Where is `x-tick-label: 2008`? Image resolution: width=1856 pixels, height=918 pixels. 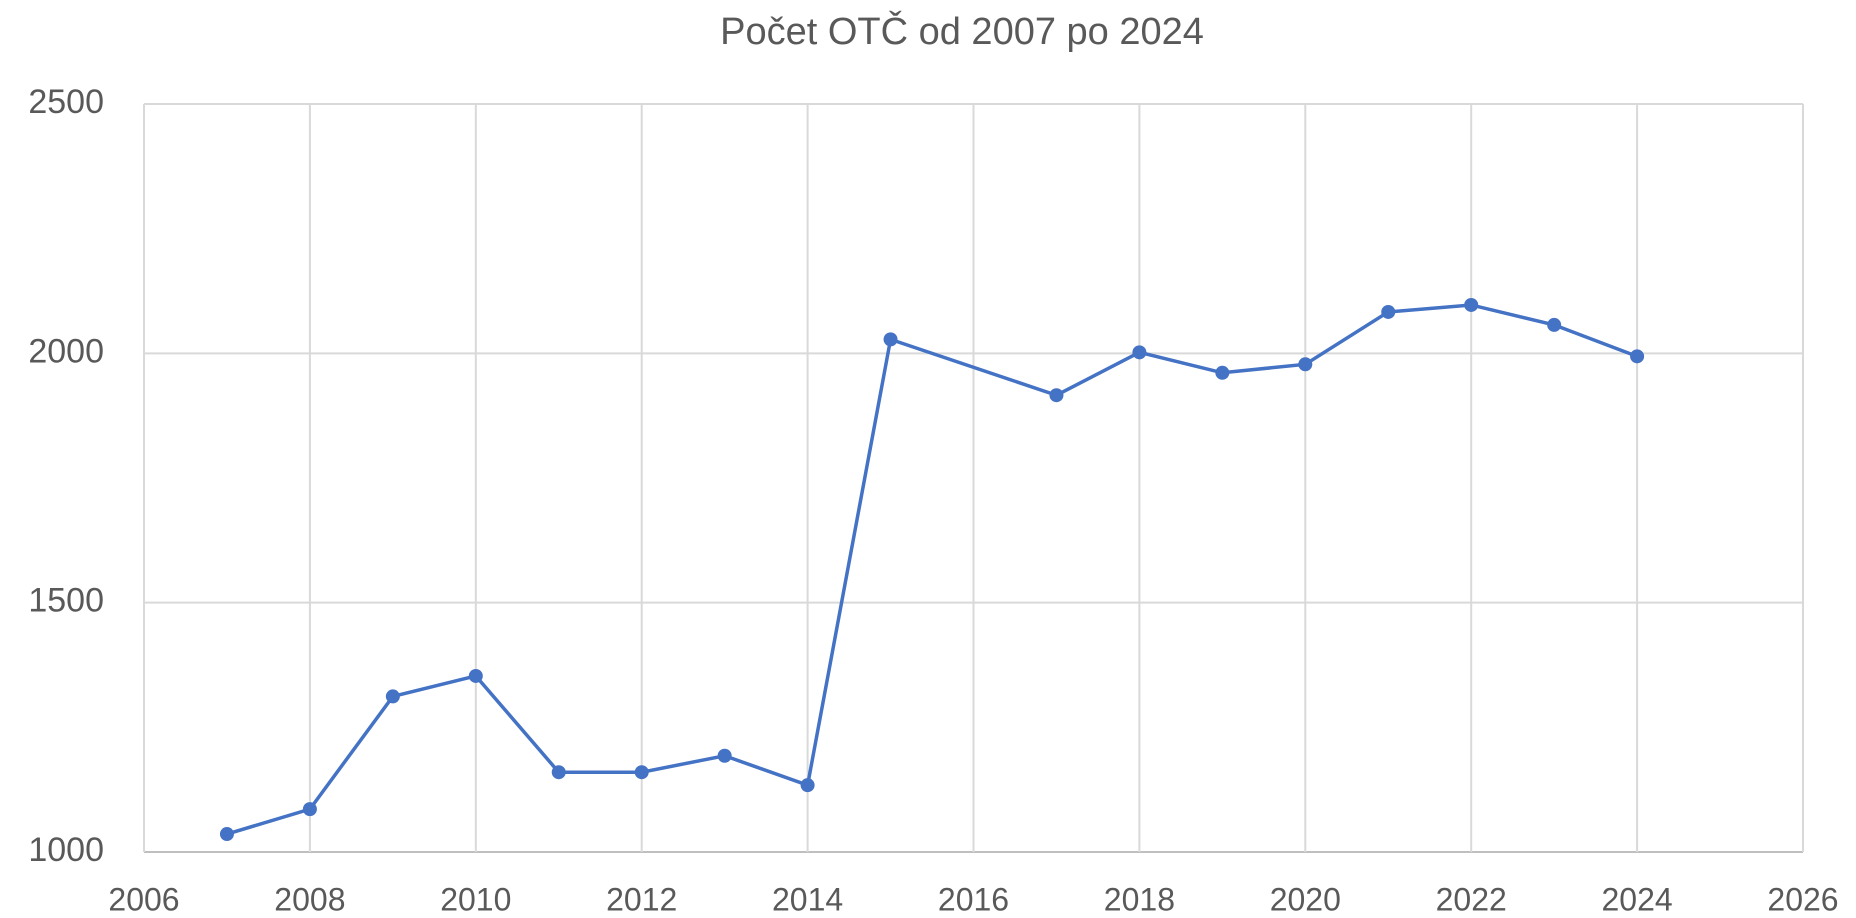 x-tick-label: 2008 is located at coordinates (309, 897).